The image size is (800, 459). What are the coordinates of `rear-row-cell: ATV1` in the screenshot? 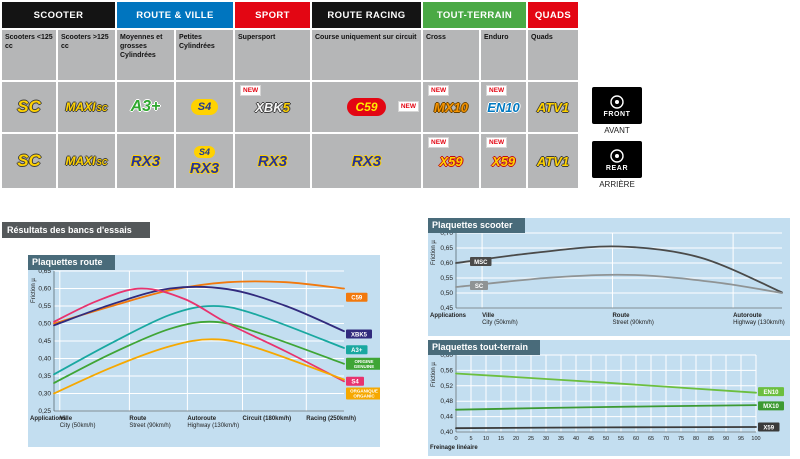 It's located at (553, 161).